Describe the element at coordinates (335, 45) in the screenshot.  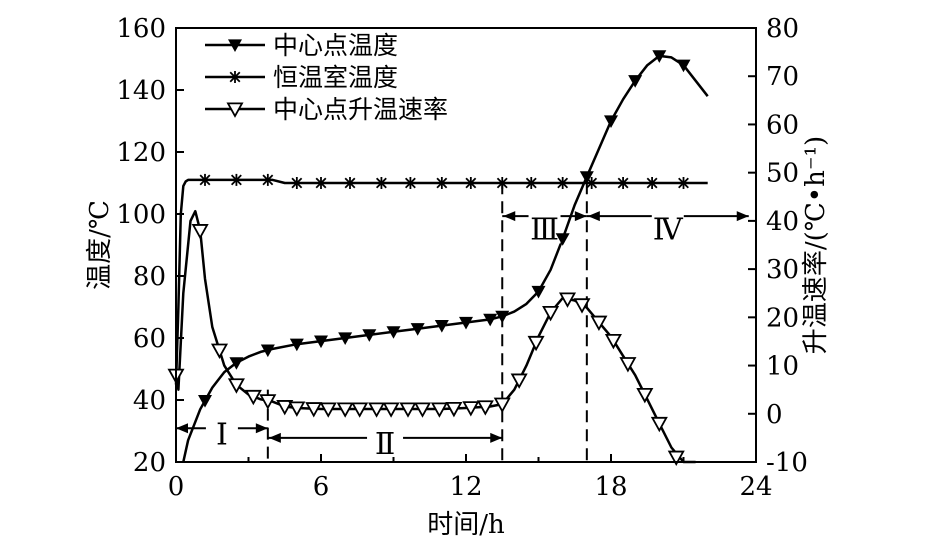
I see `legend-center-temp-label: 中心点温度` at that location.